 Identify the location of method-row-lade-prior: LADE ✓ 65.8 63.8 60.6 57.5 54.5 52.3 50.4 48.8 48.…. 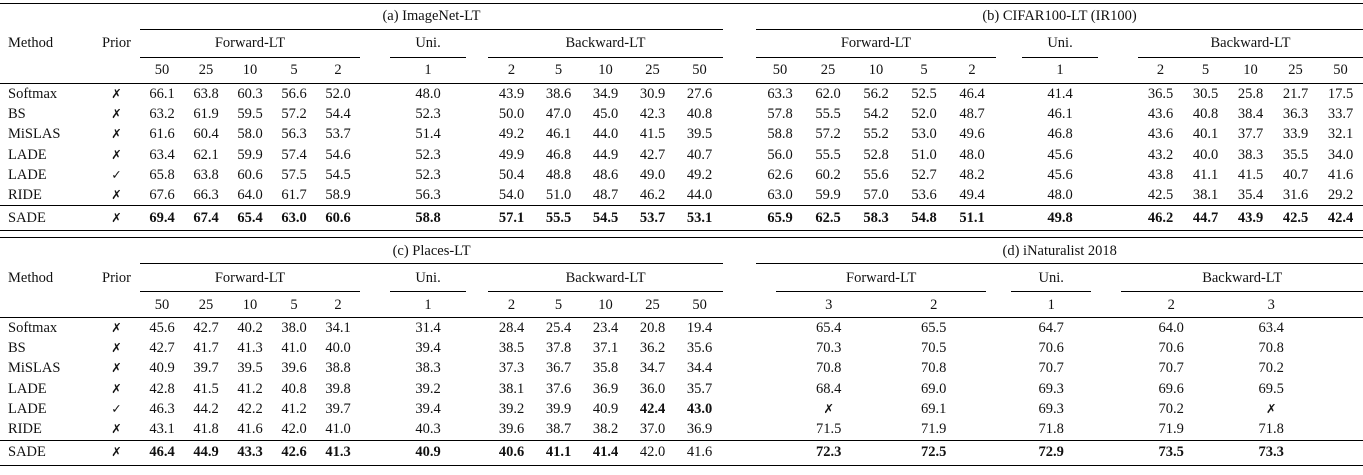
(681, 175).